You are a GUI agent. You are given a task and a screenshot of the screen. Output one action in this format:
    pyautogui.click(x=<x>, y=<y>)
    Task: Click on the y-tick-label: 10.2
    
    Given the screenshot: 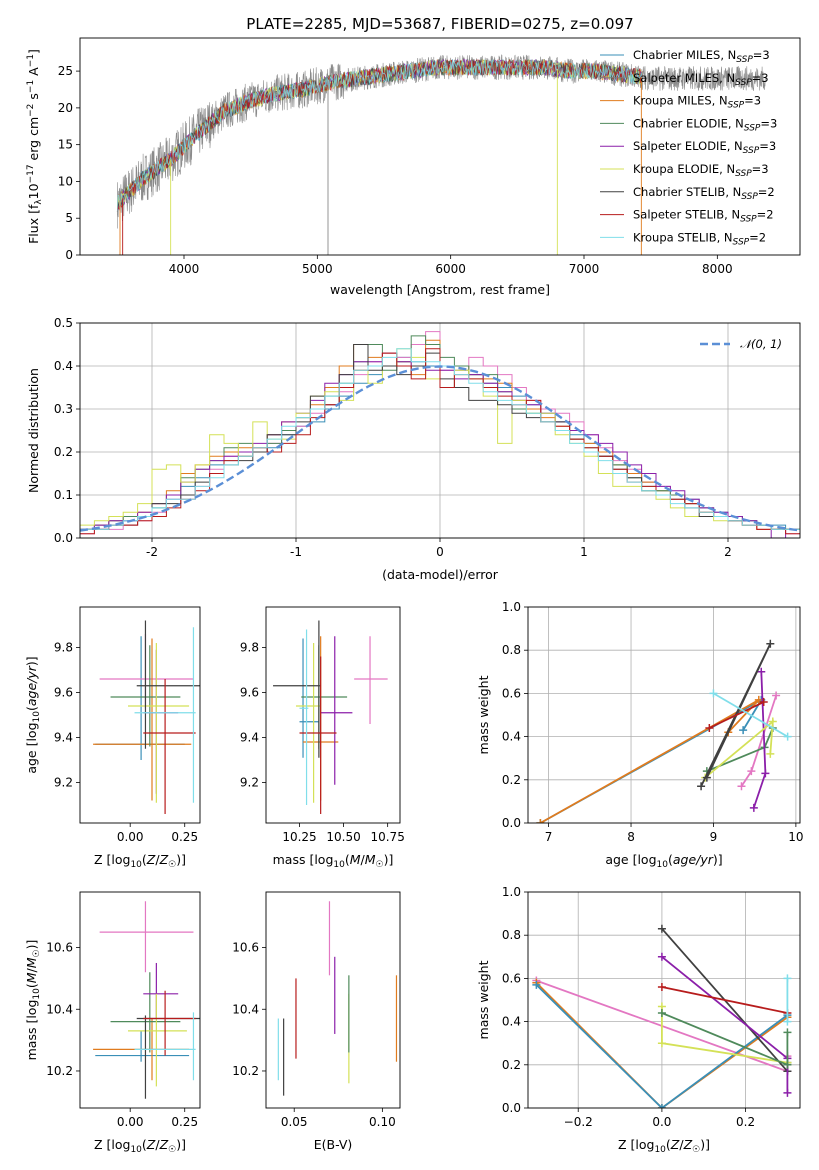 What is the action you would take?
    pyautogui.click(x=245, y=1071)
    